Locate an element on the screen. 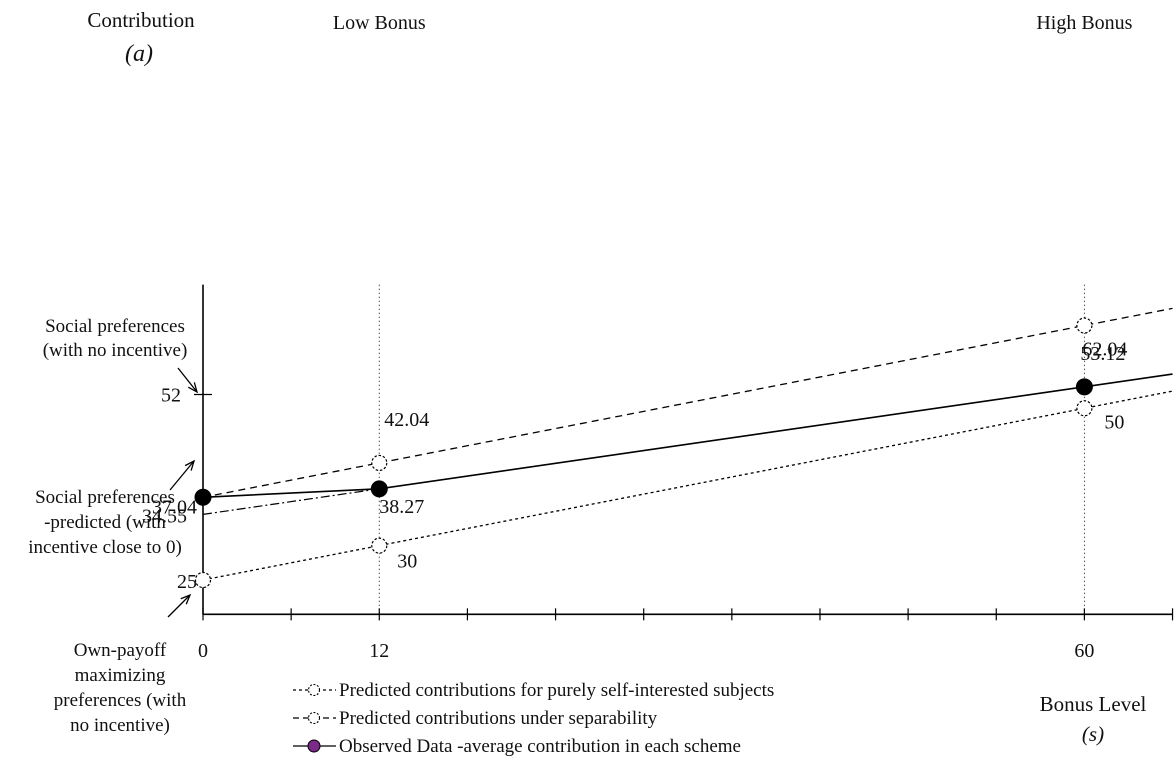 The width and height of the screenshot is (1175, 765). annotation-arrow-social-predicted-head is located at coordinates (190, 465).